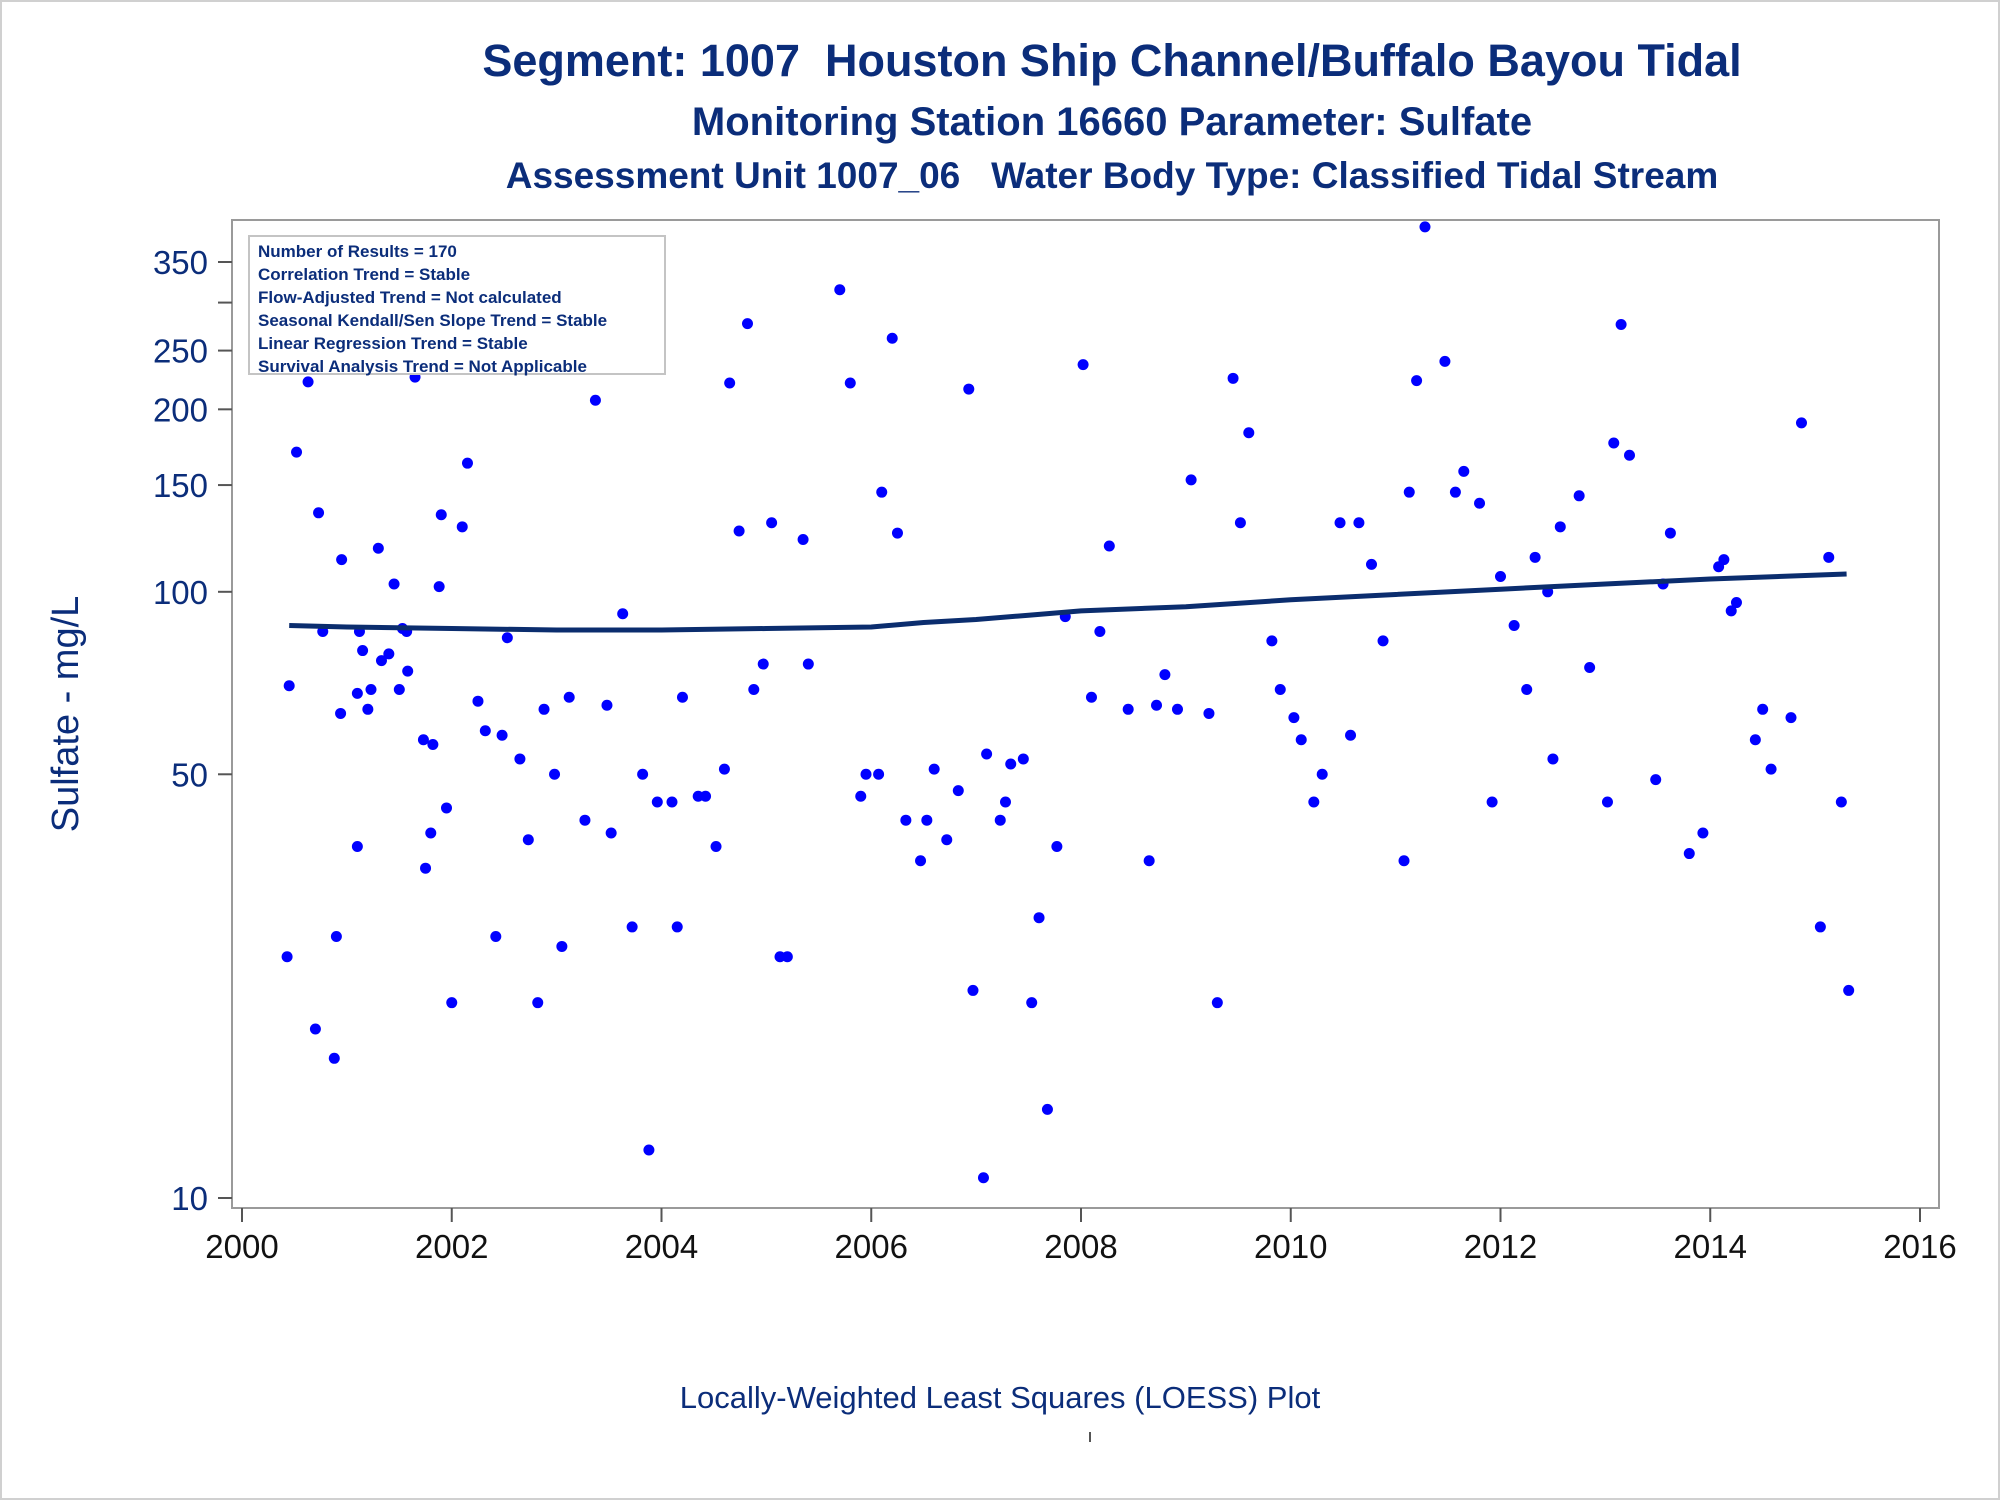  What do you see at coordinates (871, 1246) in the screenshot?
I see `x-tick-label: 2006` at bounding box center [871, 1246].